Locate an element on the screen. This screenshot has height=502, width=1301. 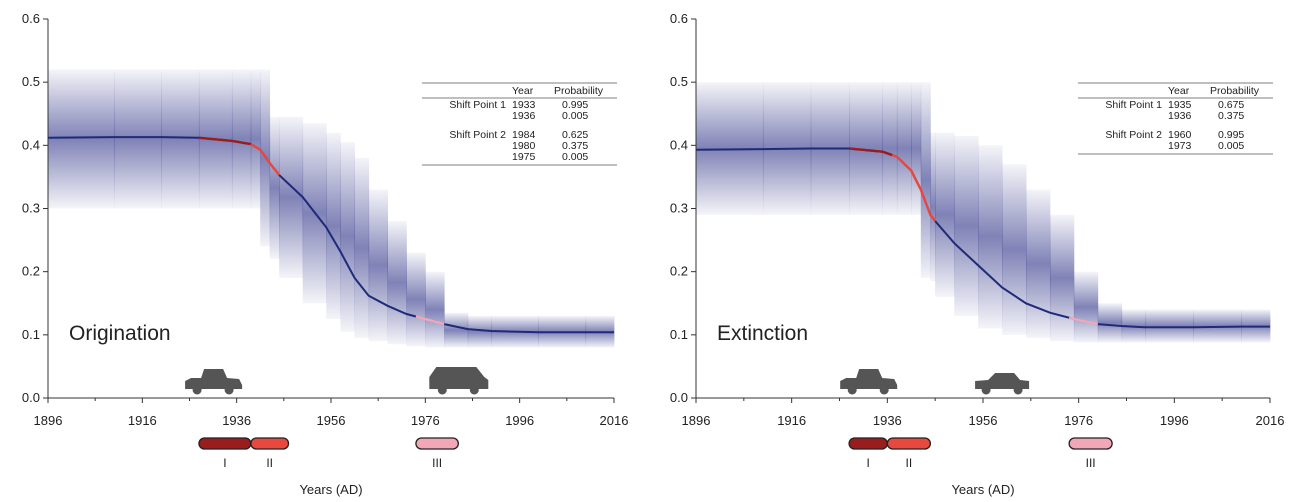
period-label: III is located at coordinates (1091, 463).